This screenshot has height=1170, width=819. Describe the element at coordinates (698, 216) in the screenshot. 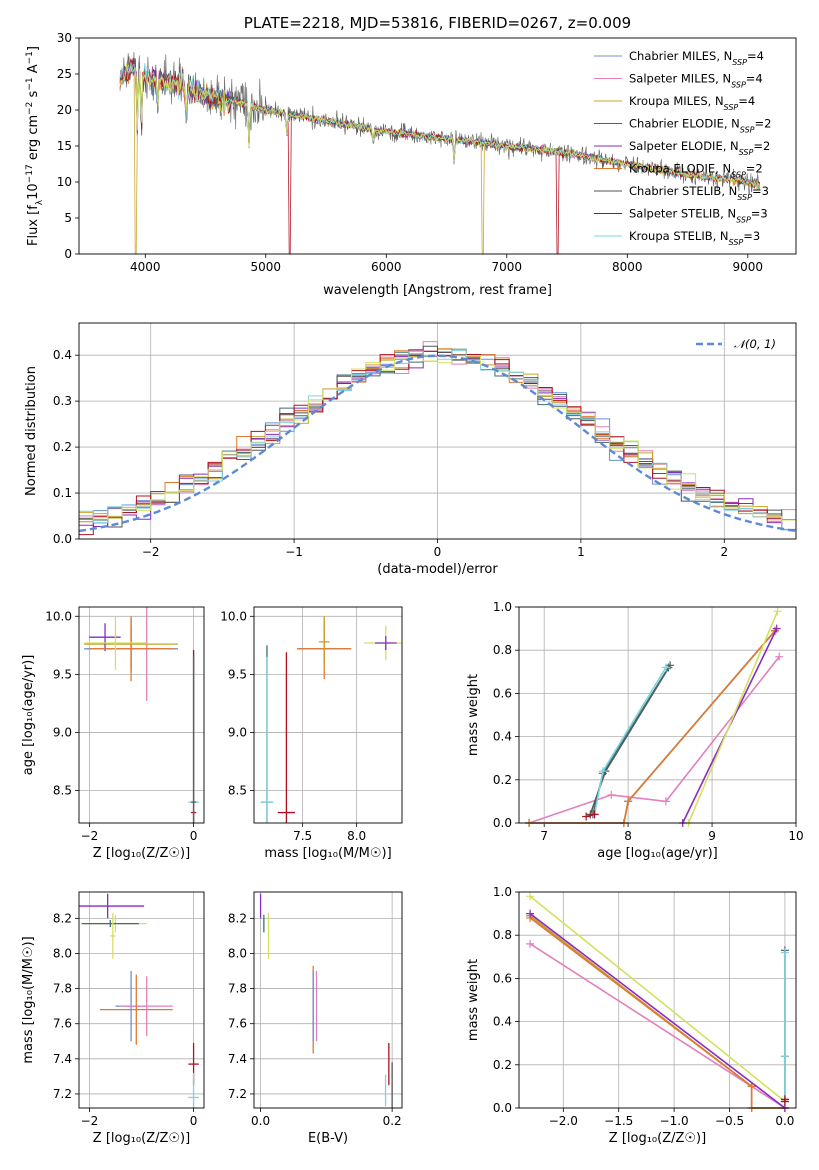

I see `legend-label: Salpeter STELIB, NSSP=3` at that location.